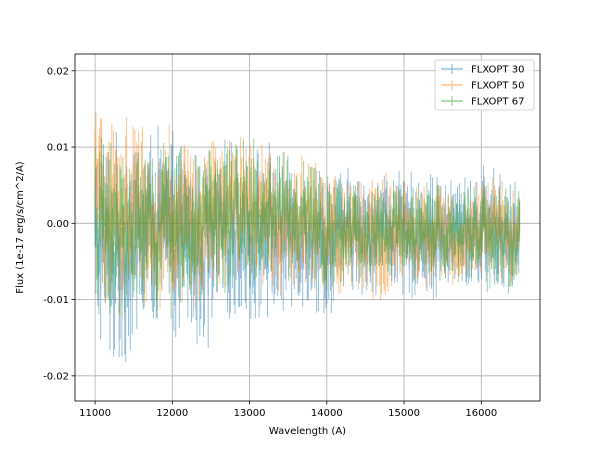 The image size is (600, 450). Describe the element at coordinates (497, 86) in the screenshot. I see `legend-label: FLXOPT 50` at that location.